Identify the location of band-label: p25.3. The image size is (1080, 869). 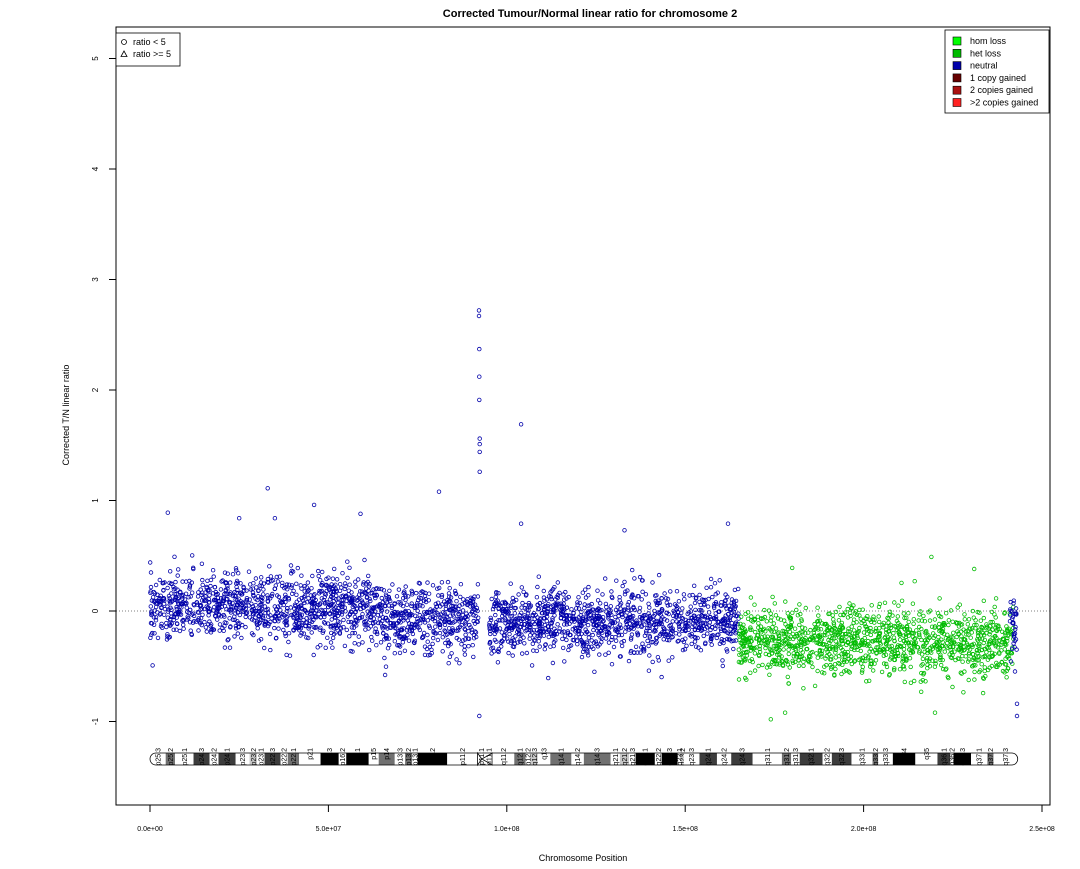
(158, 757).